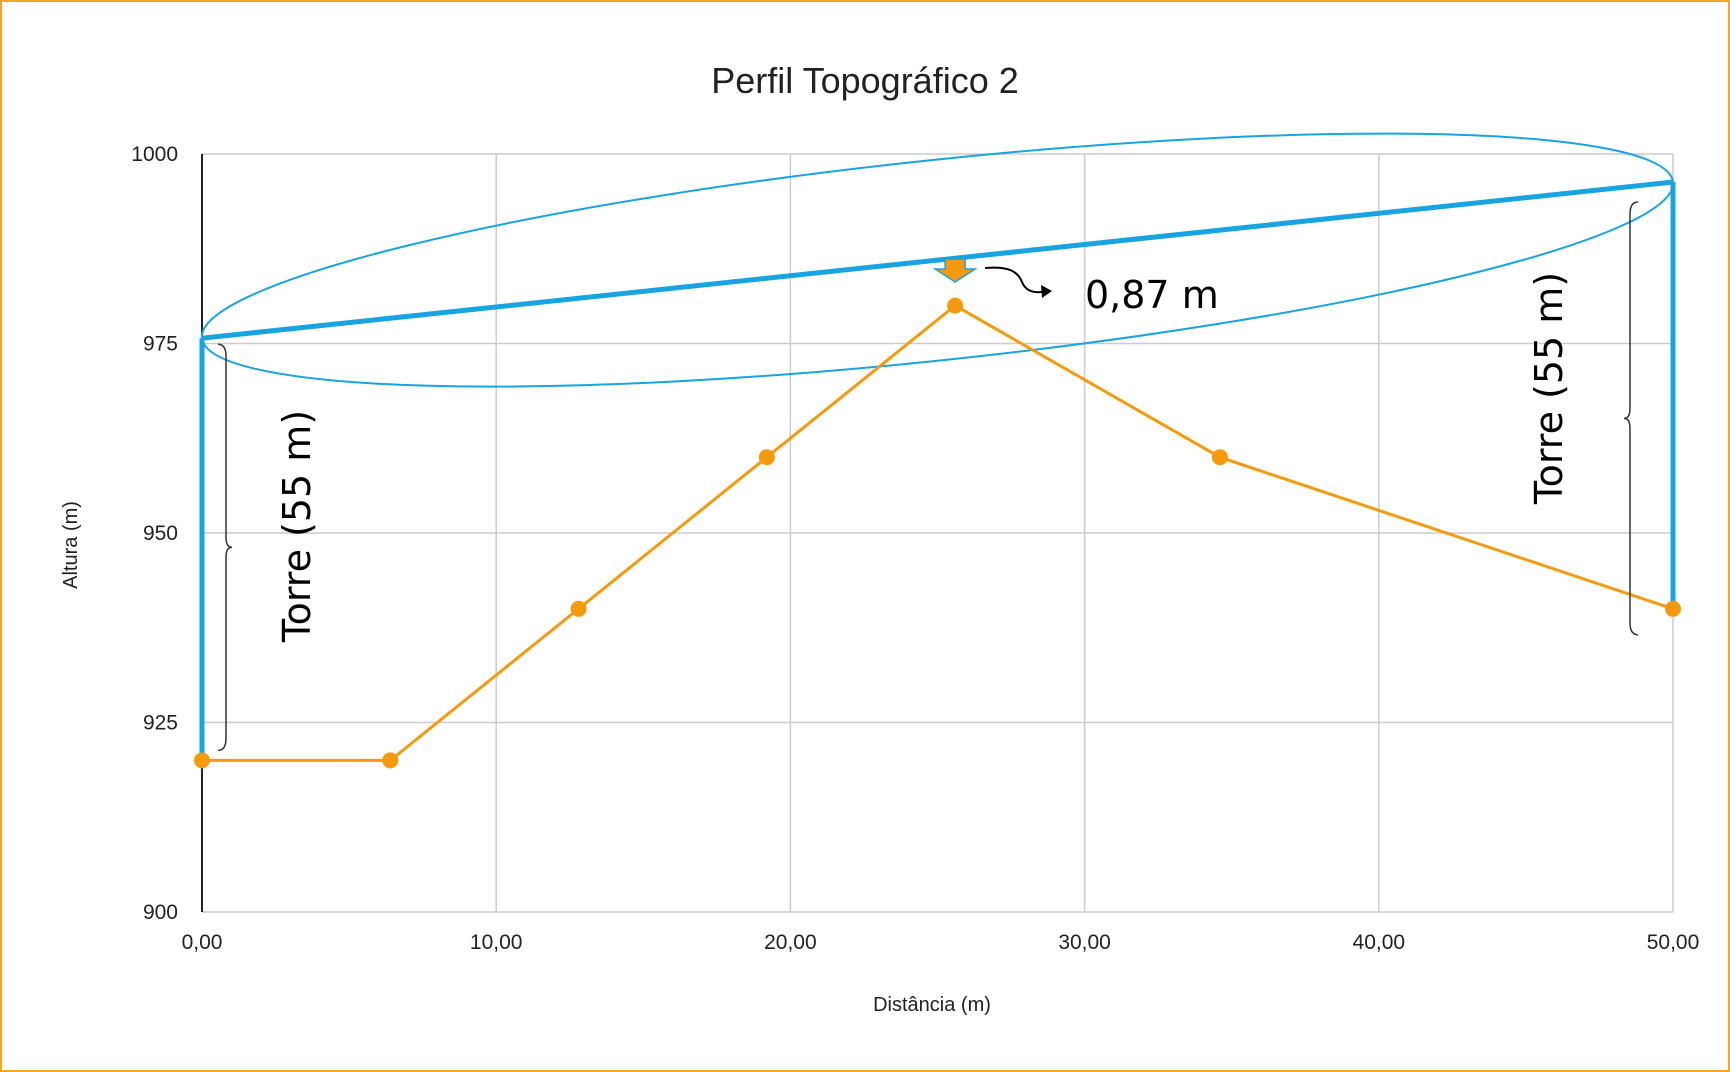 Image resolution: width=1730 pixels, height=1072 pixels. I want to click on left-tower-brace, so click(225, 547).